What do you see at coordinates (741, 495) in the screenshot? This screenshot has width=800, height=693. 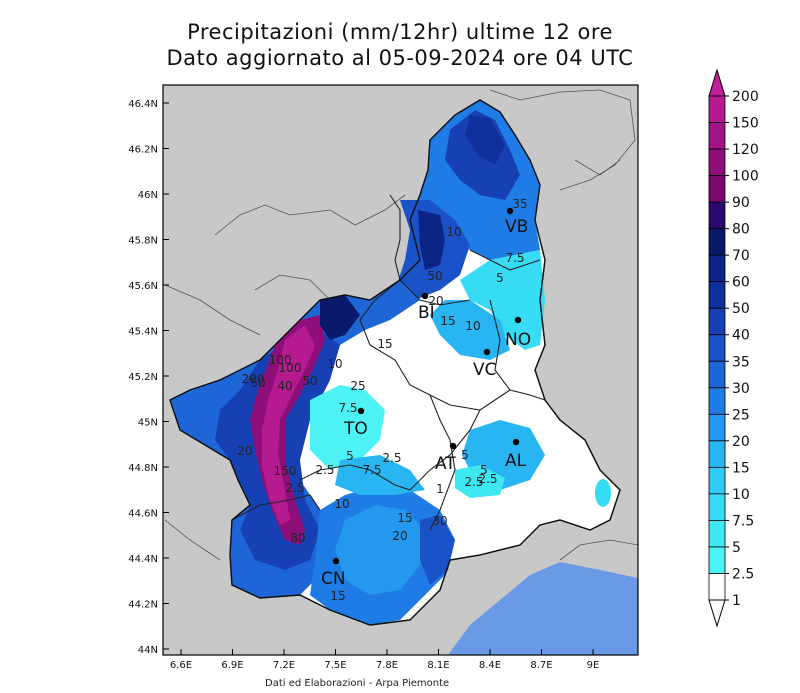 I see `colorbar-label: 10` at bounding box center [741, 495].